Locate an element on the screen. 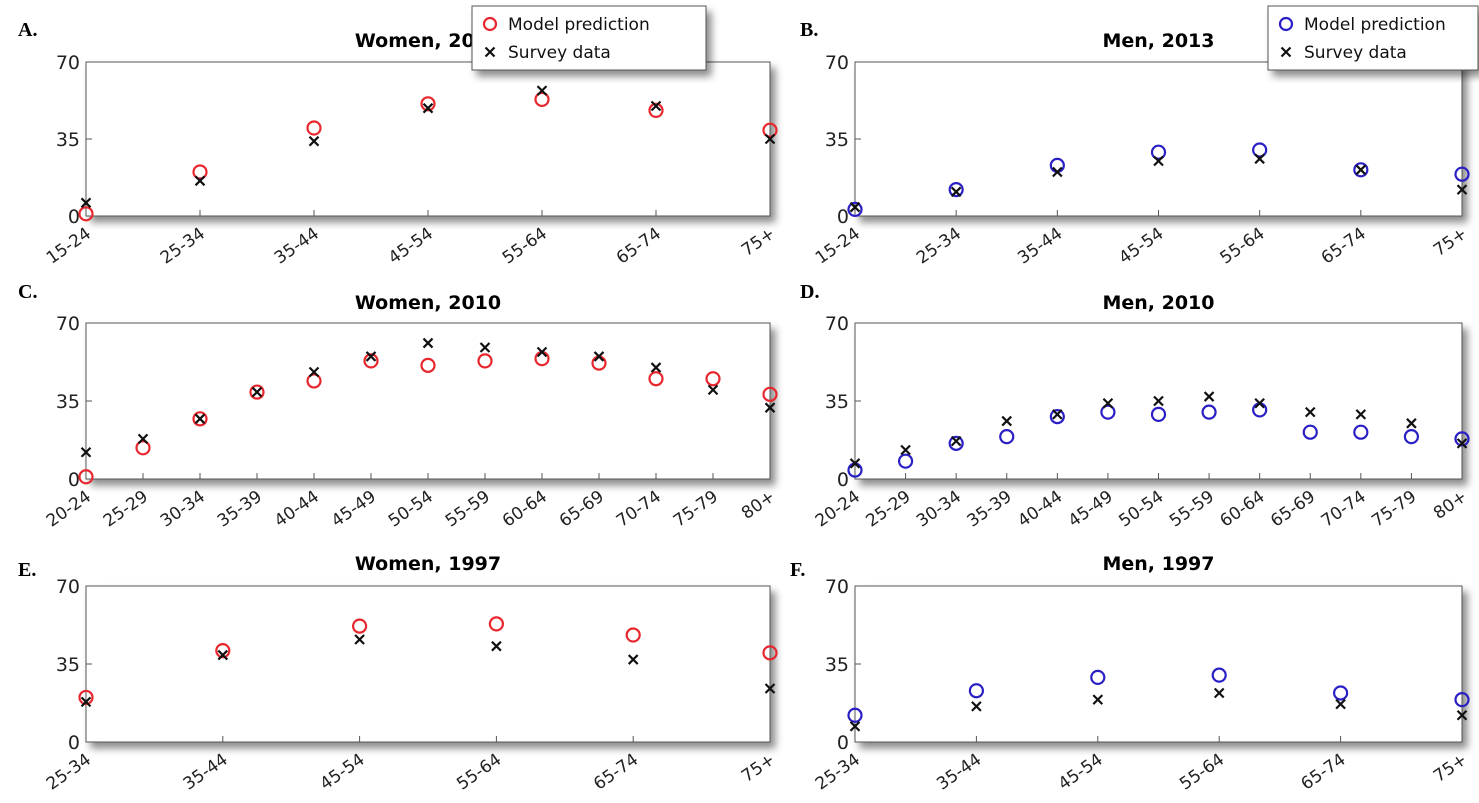 This screenshot has width=1479, height=803. x-tick-label: 15-24 is located at coordinates (69, 246).